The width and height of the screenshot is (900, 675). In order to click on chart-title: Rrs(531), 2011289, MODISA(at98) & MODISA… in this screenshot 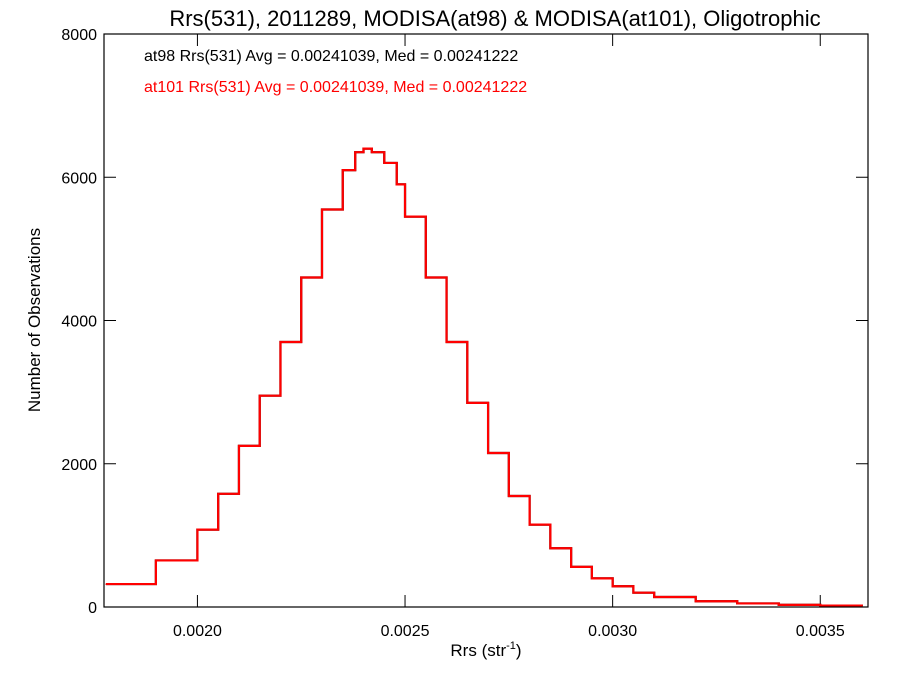, I will do `click(494, 18)`.